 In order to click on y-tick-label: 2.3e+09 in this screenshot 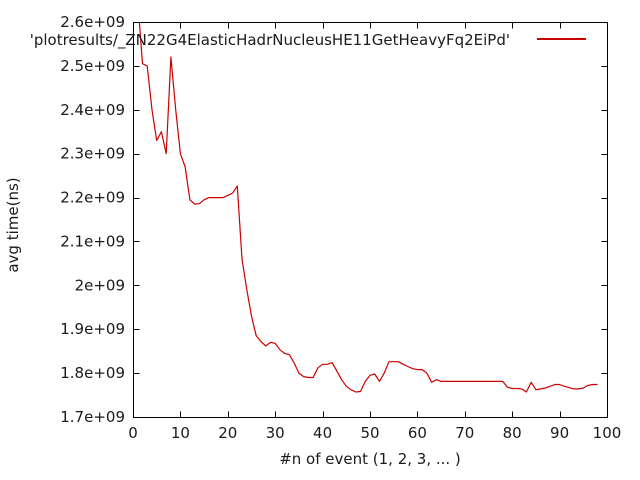, I will do `click(92, 154)`.